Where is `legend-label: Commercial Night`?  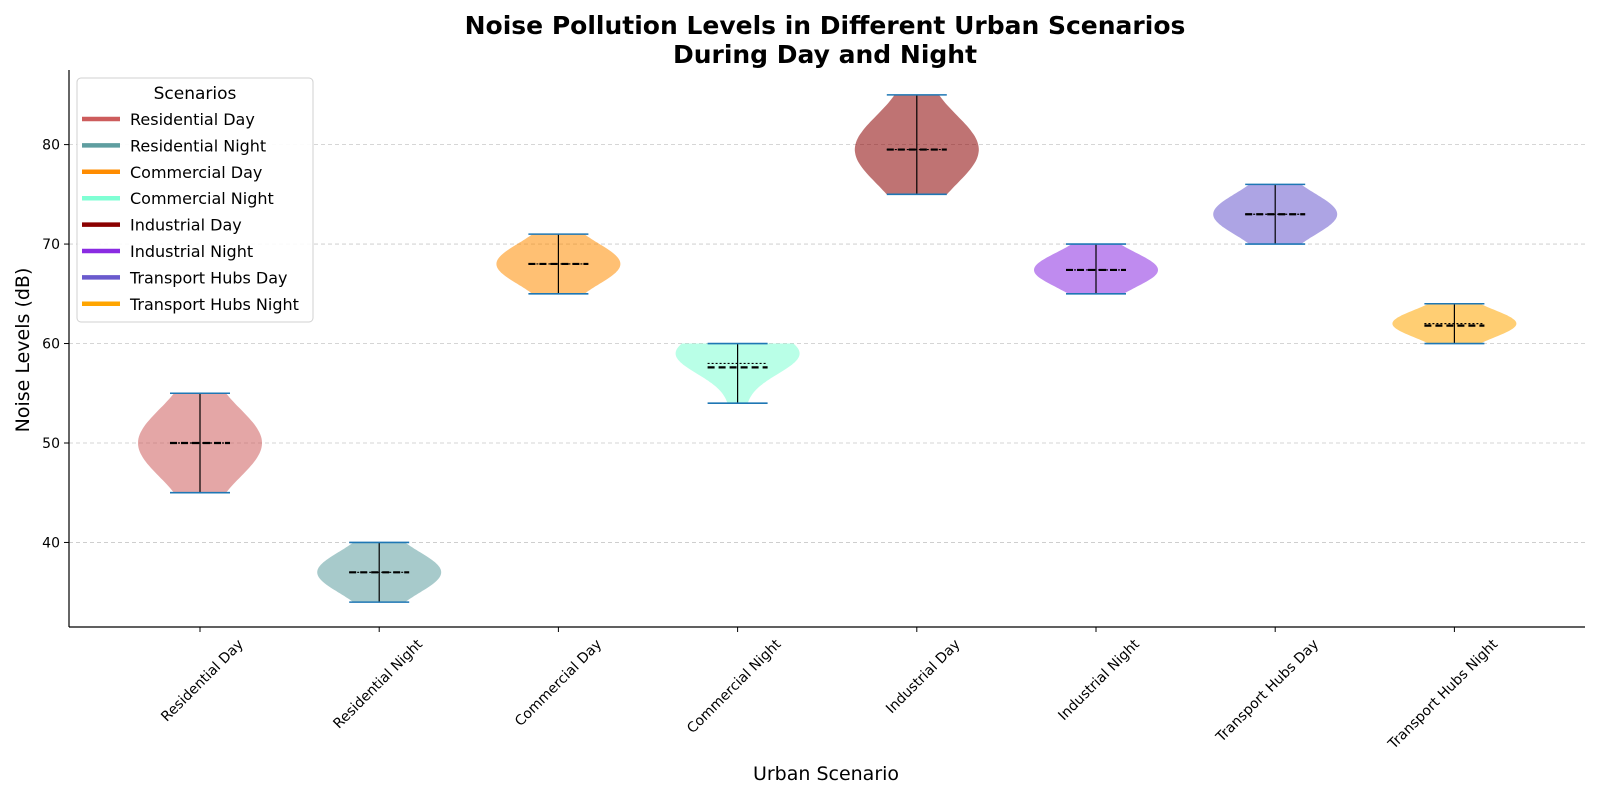 legend-label: Commercial Night is located at coordinates (202, 198).